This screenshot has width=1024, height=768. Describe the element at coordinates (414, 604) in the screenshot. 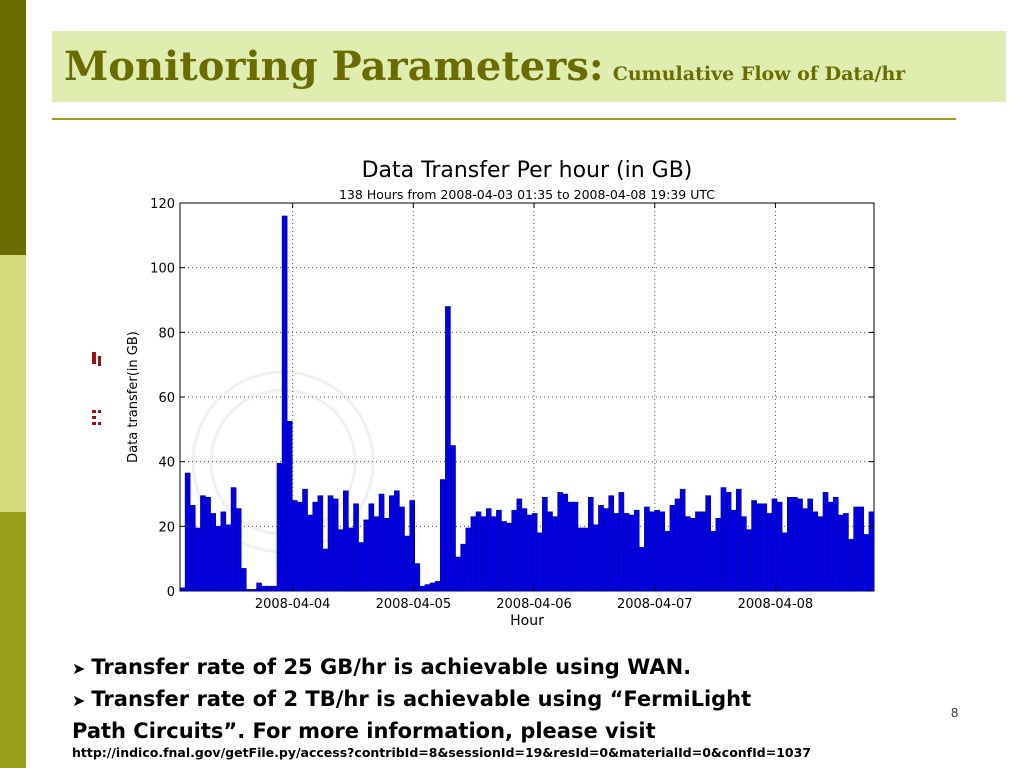

I see `x-tick-label: 2008-04-05` at that location.